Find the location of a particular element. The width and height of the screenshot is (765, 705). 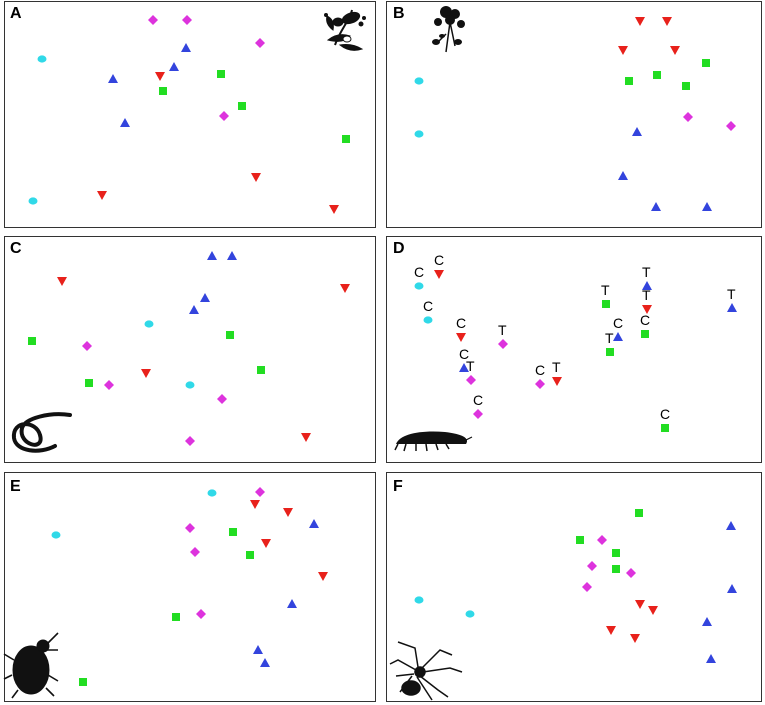

panel-d-point-11-label: T is located at coordinates (646, 272).